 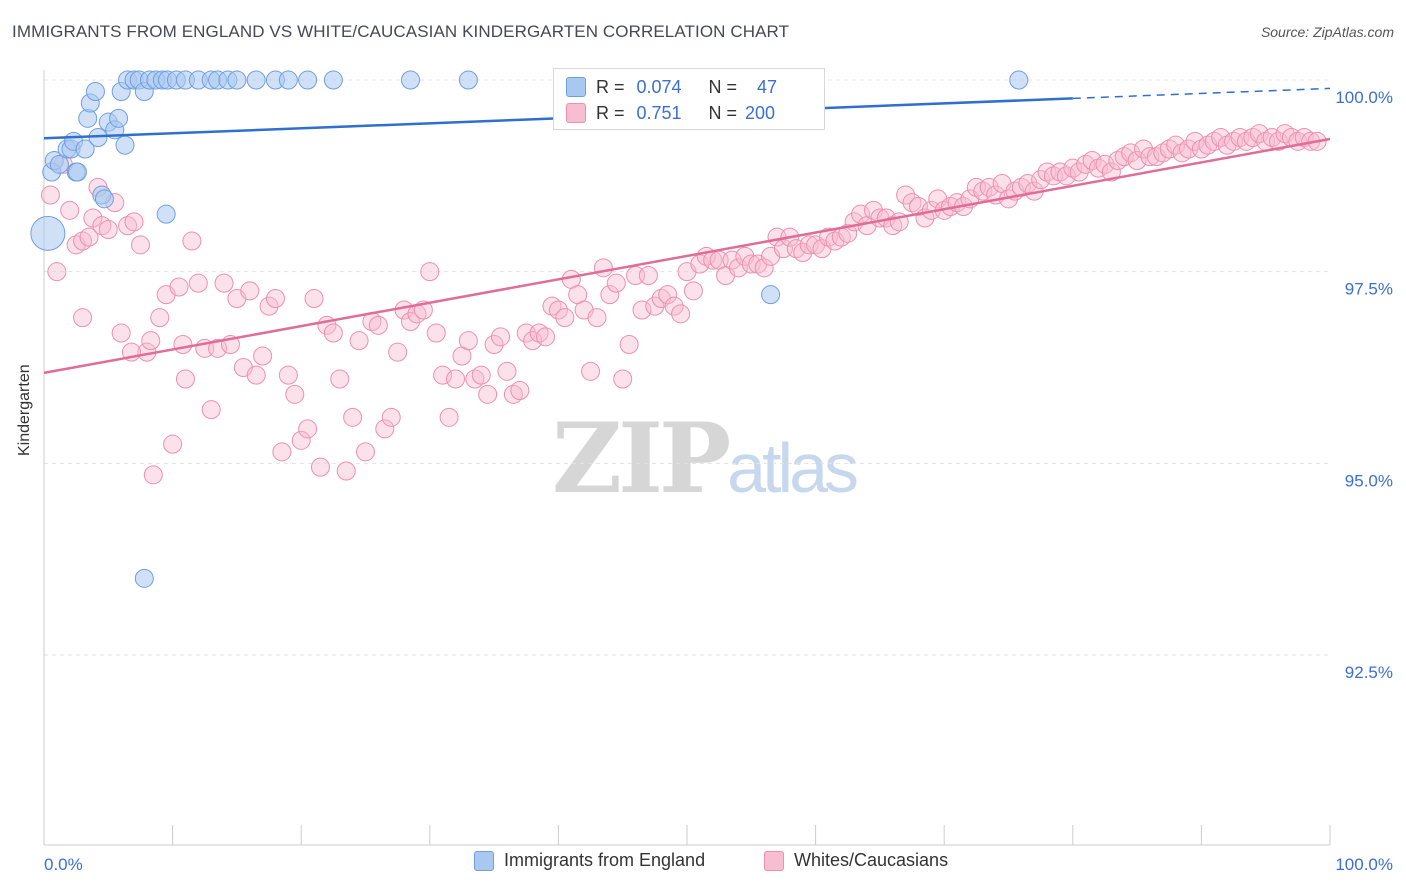 What do you see at coordinates (871, 860) in the screenshot?
I see `legend-label-pink: Whites/Caucasians` at bounding box center [871, 860].